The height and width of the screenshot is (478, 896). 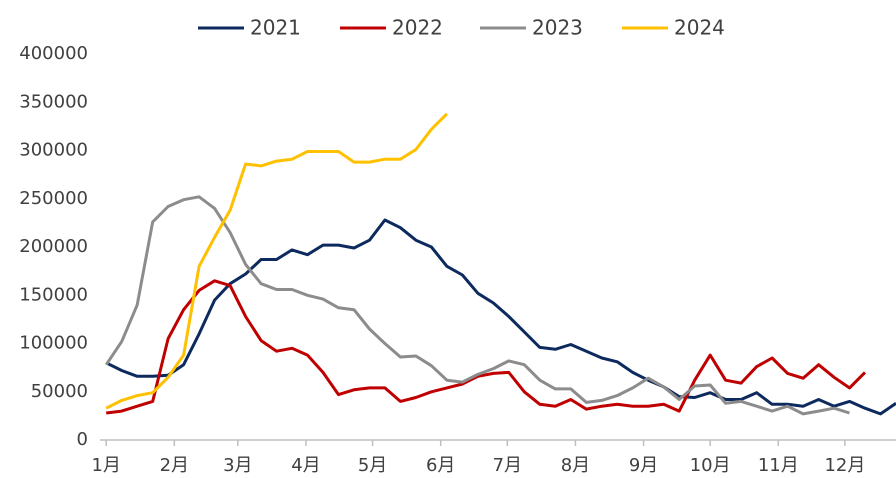 I want to click on y-tick-label: 300000, so click(x=53, y=150).